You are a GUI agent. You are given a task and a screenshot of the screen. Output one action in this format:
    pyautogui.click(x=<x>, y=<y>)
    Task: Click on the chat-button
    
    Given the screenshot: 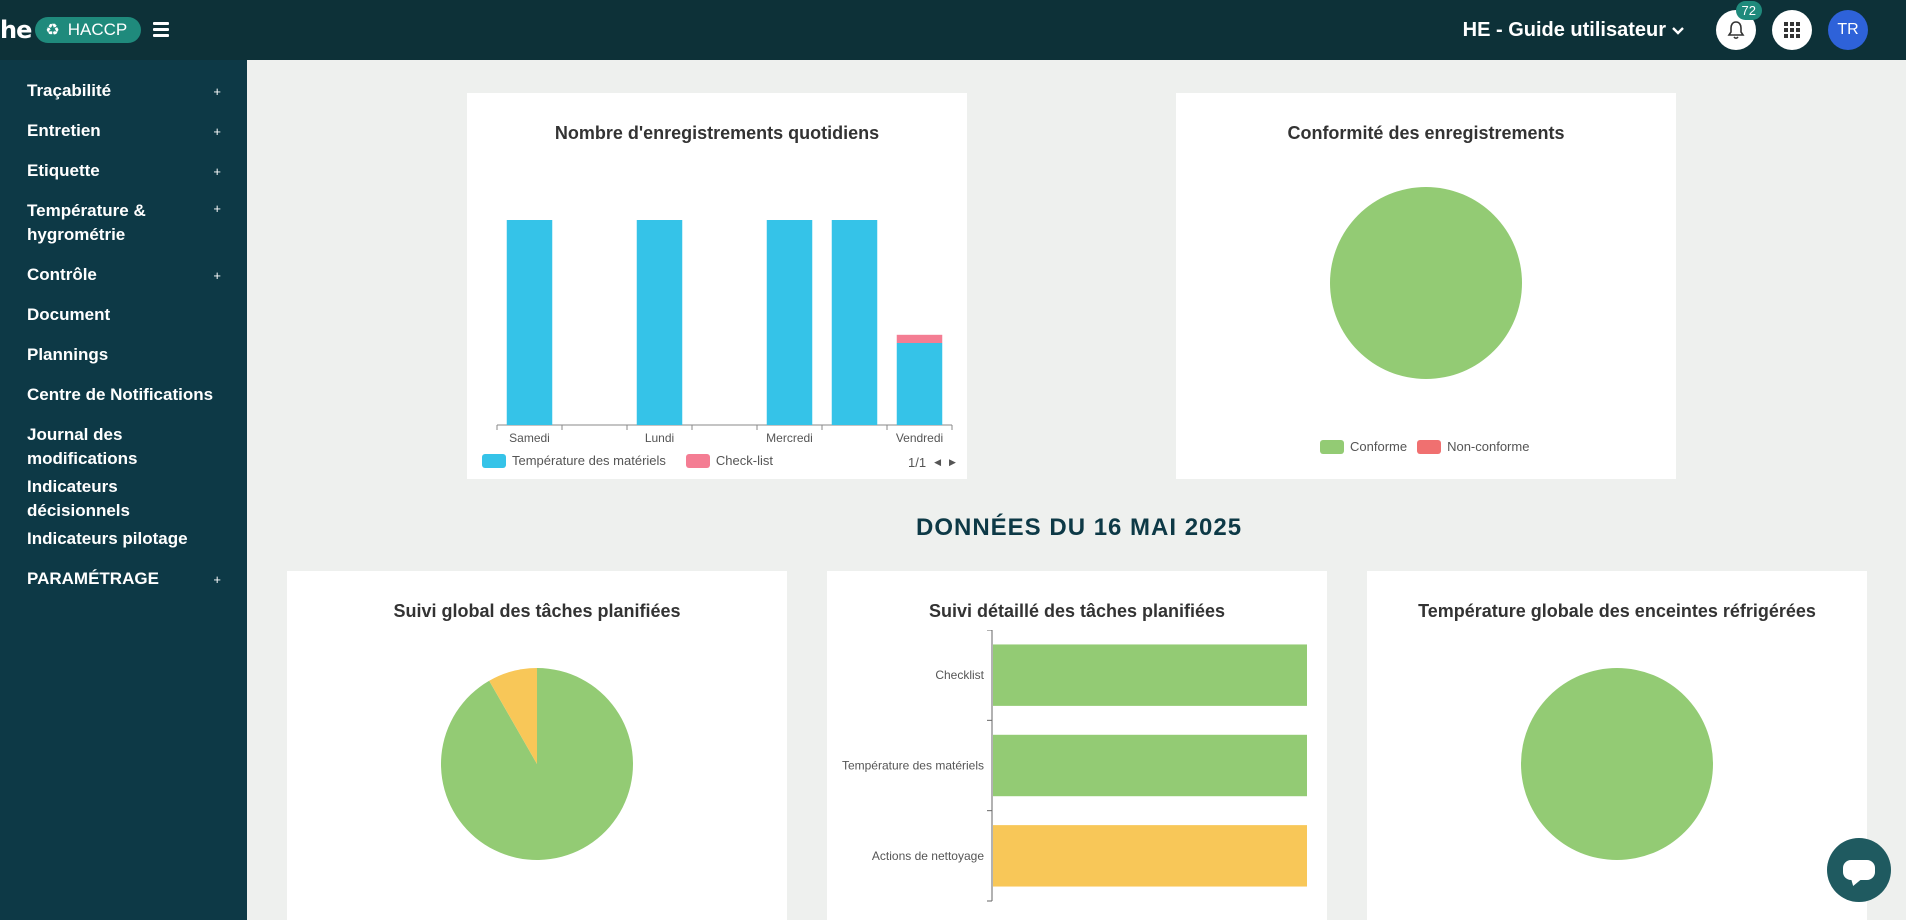 What is the action you would take?
    pyautogui.click(x=1859, y=870)
    